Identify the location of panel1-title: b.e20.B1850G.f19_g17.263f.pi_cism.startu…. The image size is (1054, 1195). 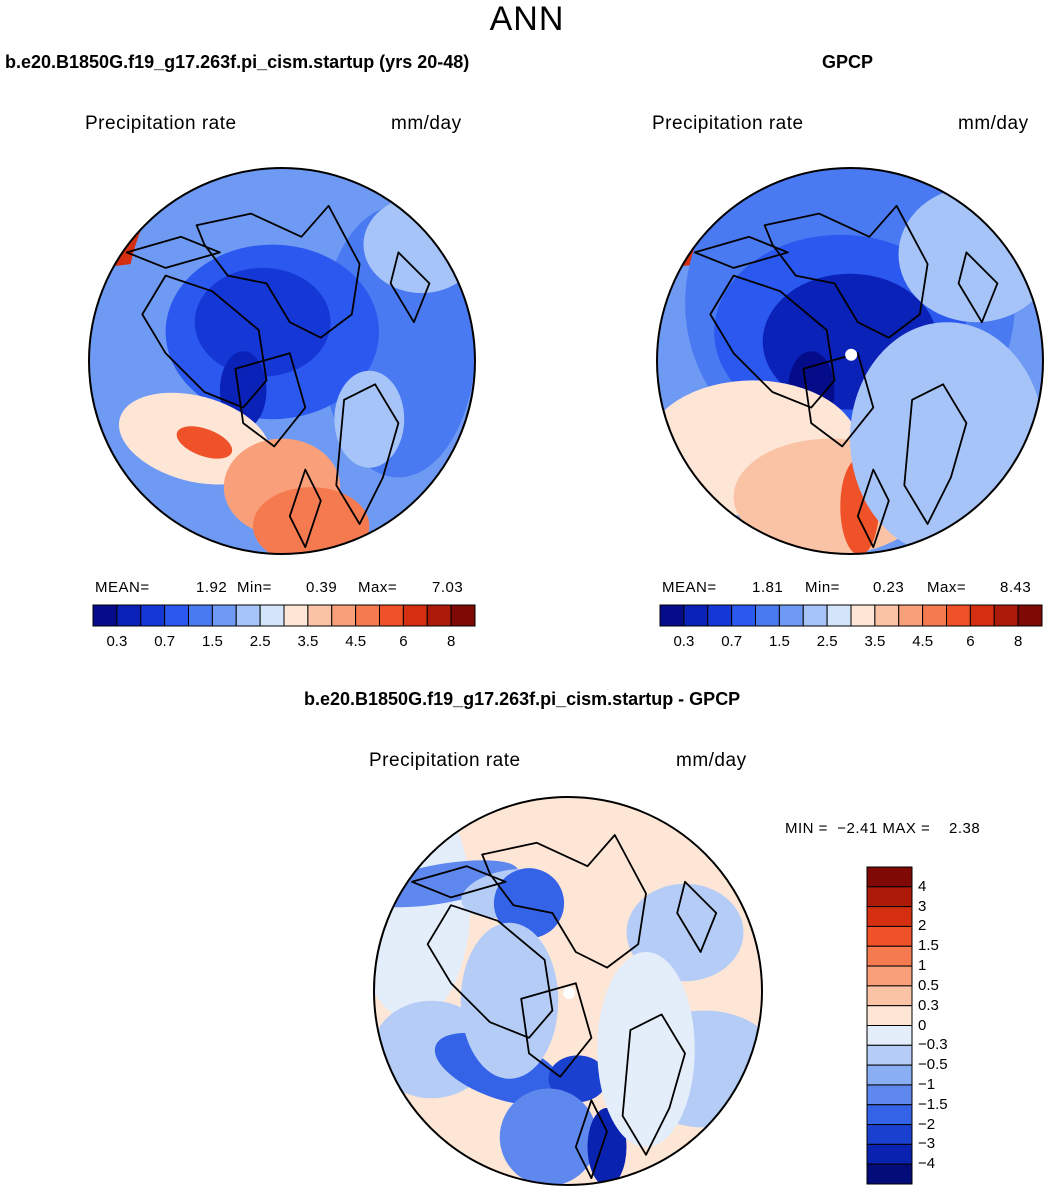
(237, 62).